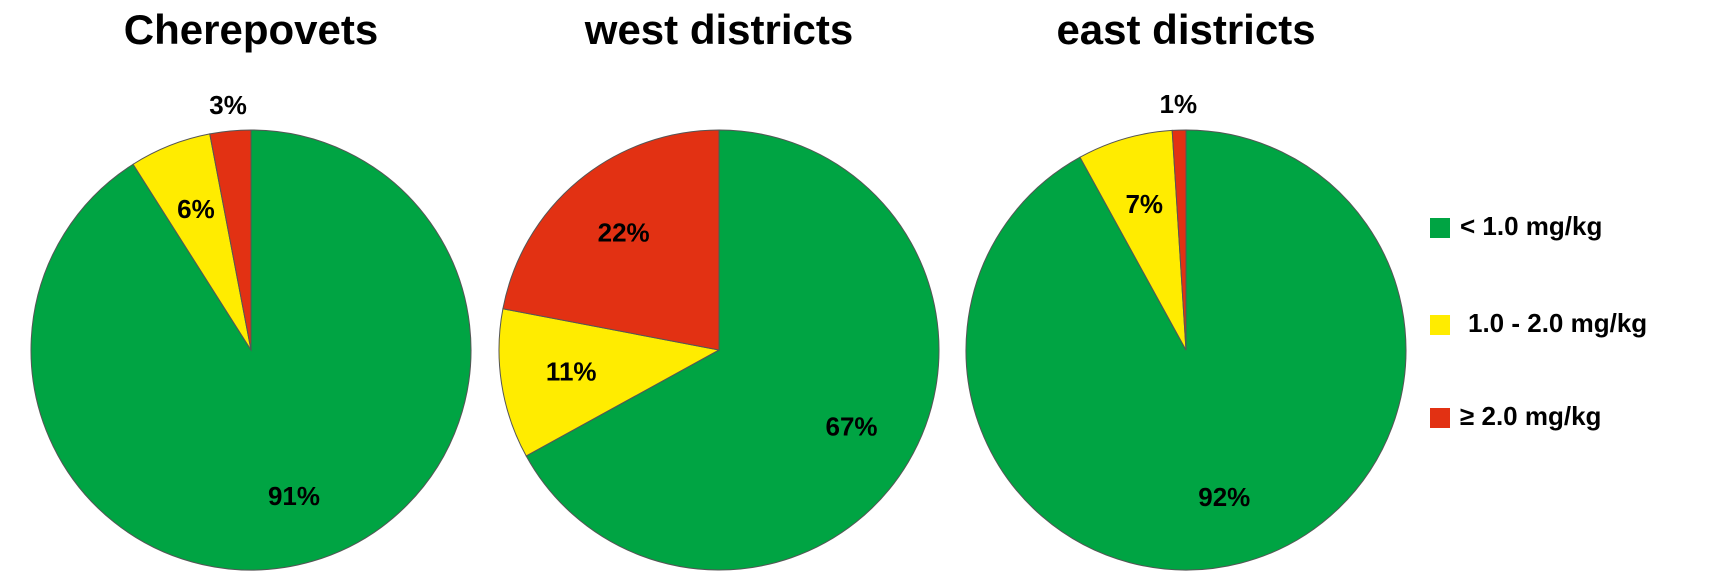 This screenshot has width=1727, height=583. Describe the element at coordinates (1531, 226) in the screenshot. I see `legend-label: < 1.0 mg/kg` at that location.